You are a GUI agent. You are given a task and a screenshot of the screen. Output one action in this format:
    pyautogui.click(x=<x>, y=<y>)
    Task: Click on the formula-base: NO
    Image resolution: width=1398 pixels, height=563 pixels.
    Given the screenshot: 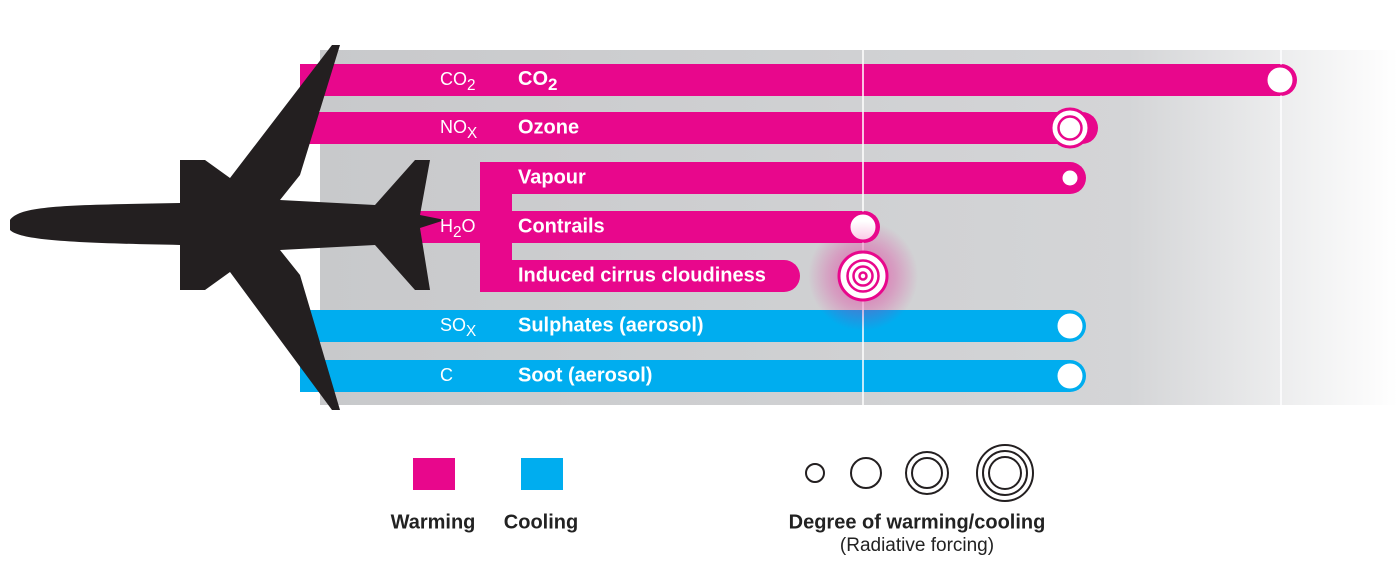 What is the action you would take?
    pyautogui.click(x=453, y=127)
    